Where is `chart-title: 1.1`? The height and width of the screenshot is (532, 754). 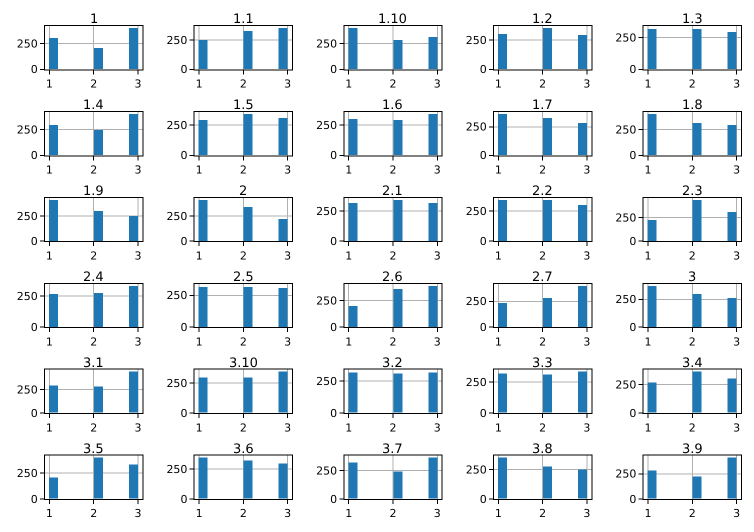 chart-title: 1.1 is located at coordinates (243, 19).